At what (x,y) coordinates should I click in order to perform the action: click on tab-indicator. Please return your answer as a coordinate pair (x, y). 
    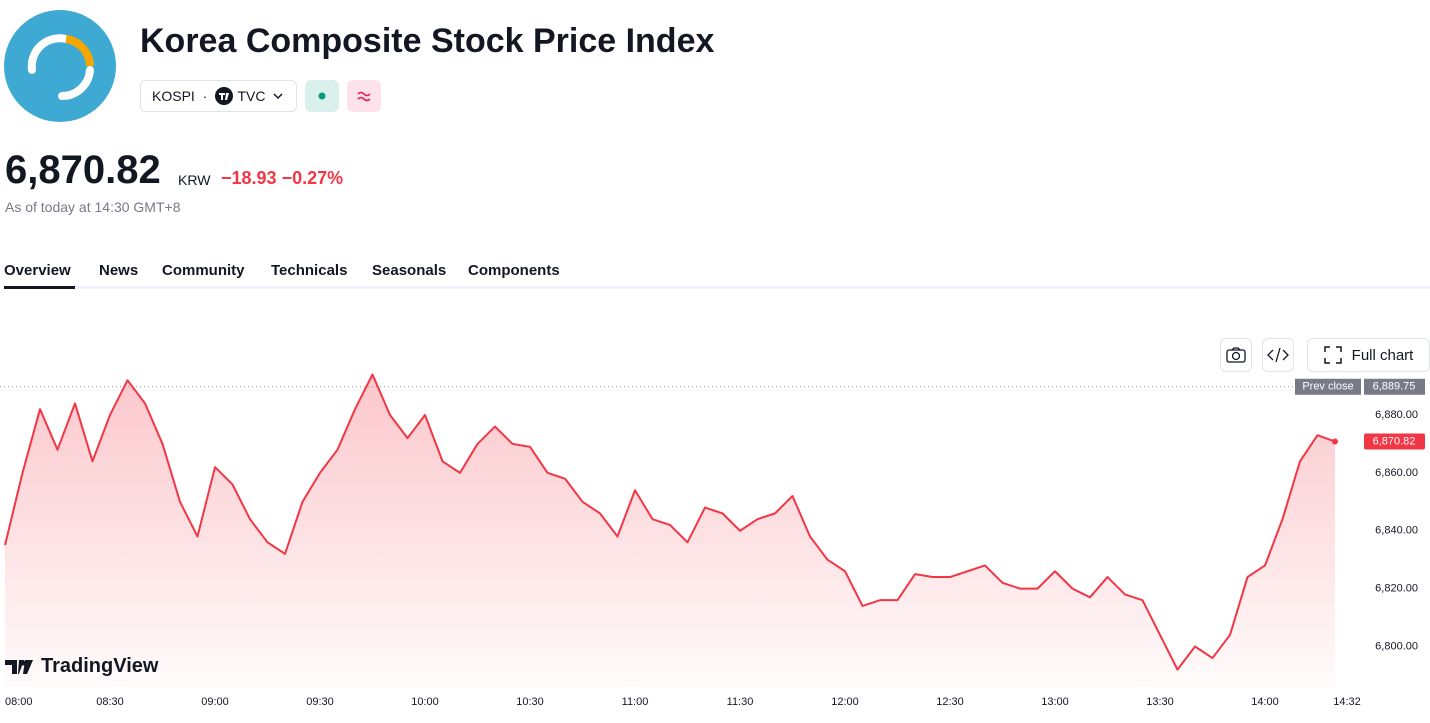
    Looking at the image, I should click on (39, 287).